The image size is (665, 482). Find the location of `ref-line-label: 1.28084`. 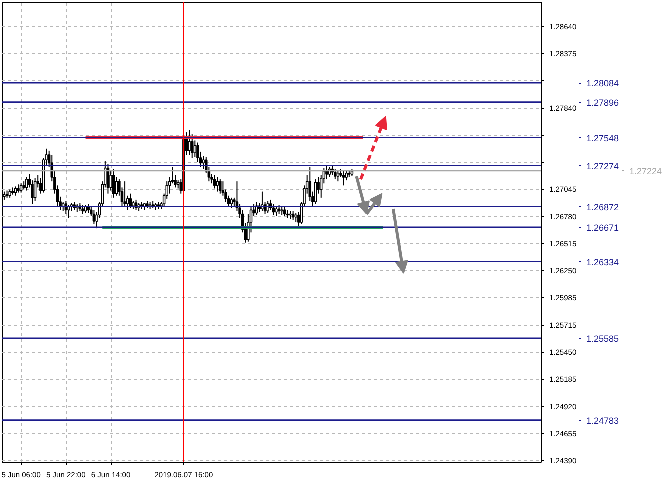

ref-line-label: 1.28084 is located at coordinates (603, 83).